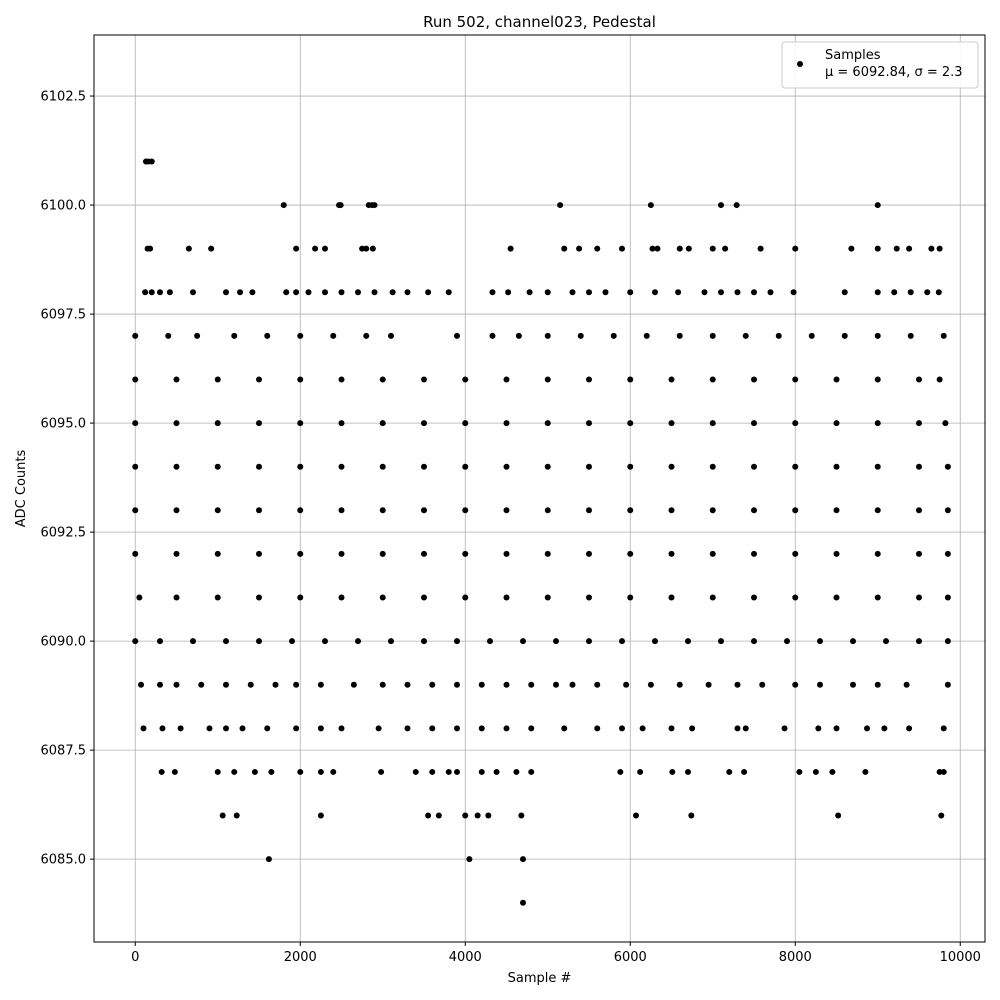 The width and height of the screenshot is (1000, 1000). Describe the element at coordinates (64, 751) in the screenshot. I see `y-tick-label: 6087.5` at that location.